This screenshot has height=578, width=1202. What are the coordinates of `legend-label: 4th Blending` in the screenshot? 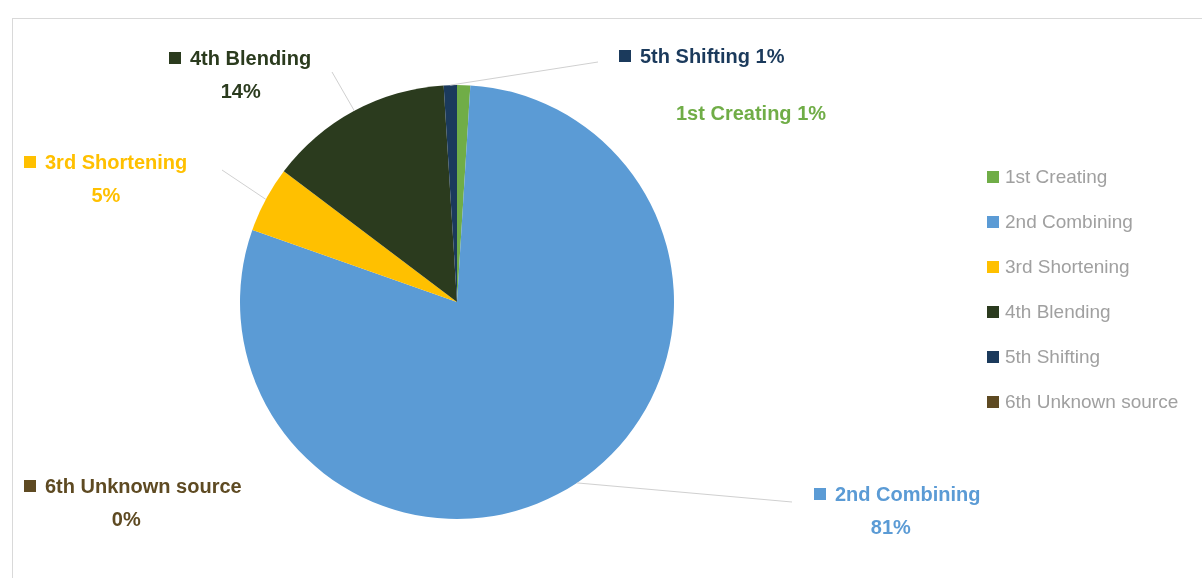 It's located at (251, 58).